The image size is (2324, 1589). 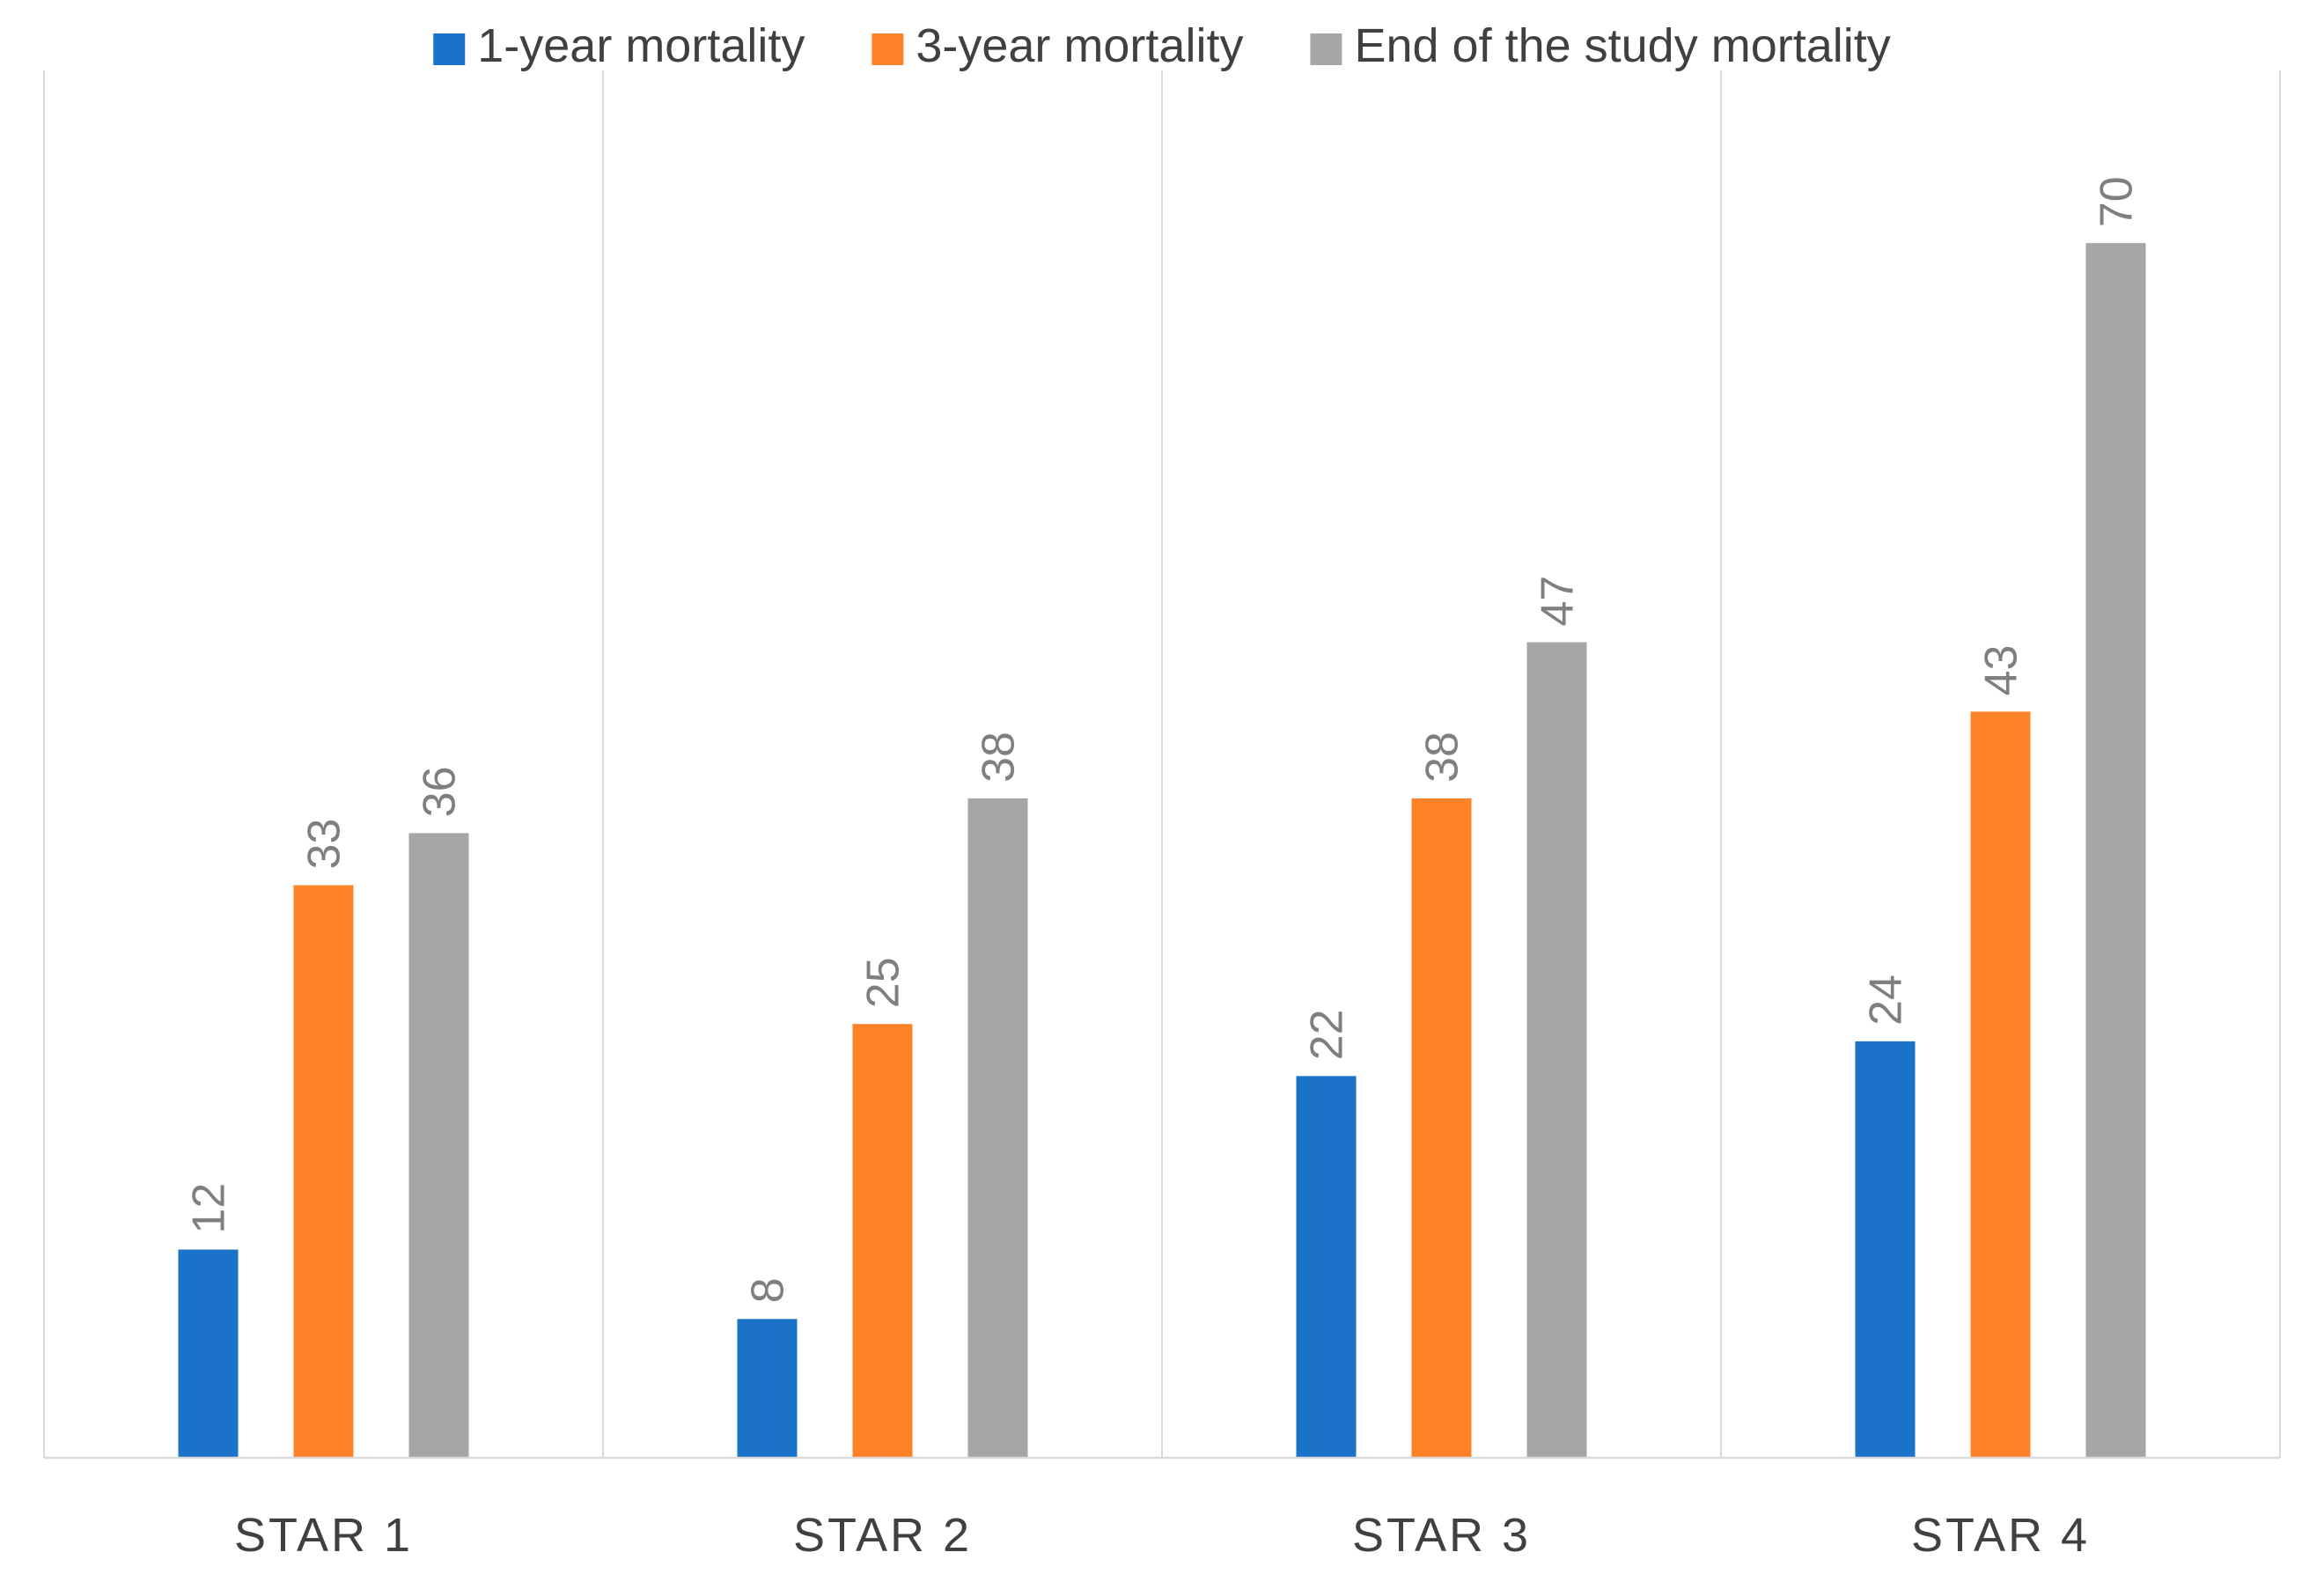 I want to click on x-tick-label: STAR 3, so click(x=1441, y=1536).